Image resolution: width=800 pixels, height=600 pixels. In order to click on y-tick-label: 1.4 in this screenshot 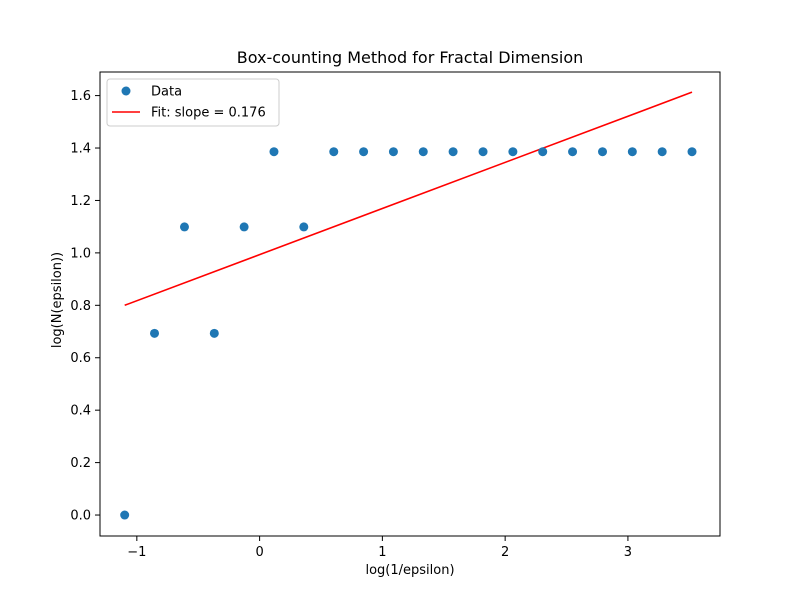, I will do `click(80, 149)`.